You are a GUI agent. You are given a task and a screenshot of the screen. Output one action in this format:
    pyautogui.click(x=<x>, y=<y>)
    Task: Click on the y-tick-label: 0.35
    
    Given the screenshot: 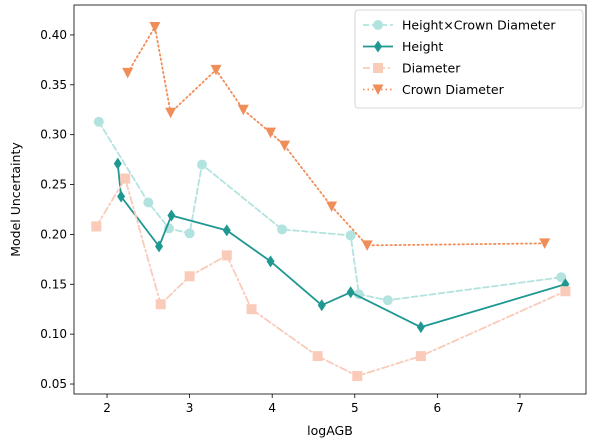 What is the action you would take?
    pyautogui.click(x=53, y=85)
    